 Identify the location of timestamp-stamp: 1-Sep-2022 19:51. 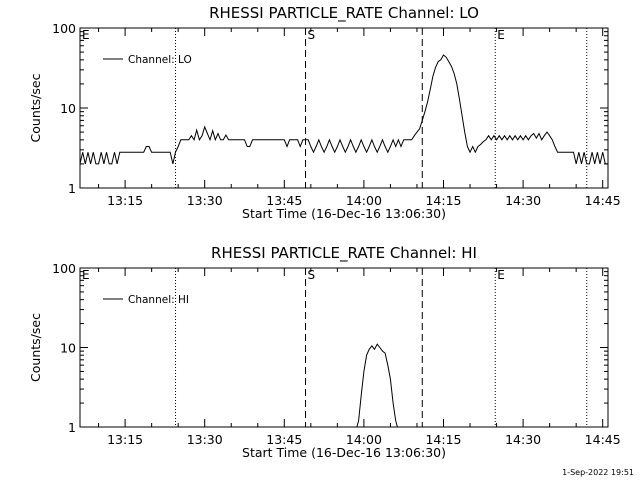
(598, 472).